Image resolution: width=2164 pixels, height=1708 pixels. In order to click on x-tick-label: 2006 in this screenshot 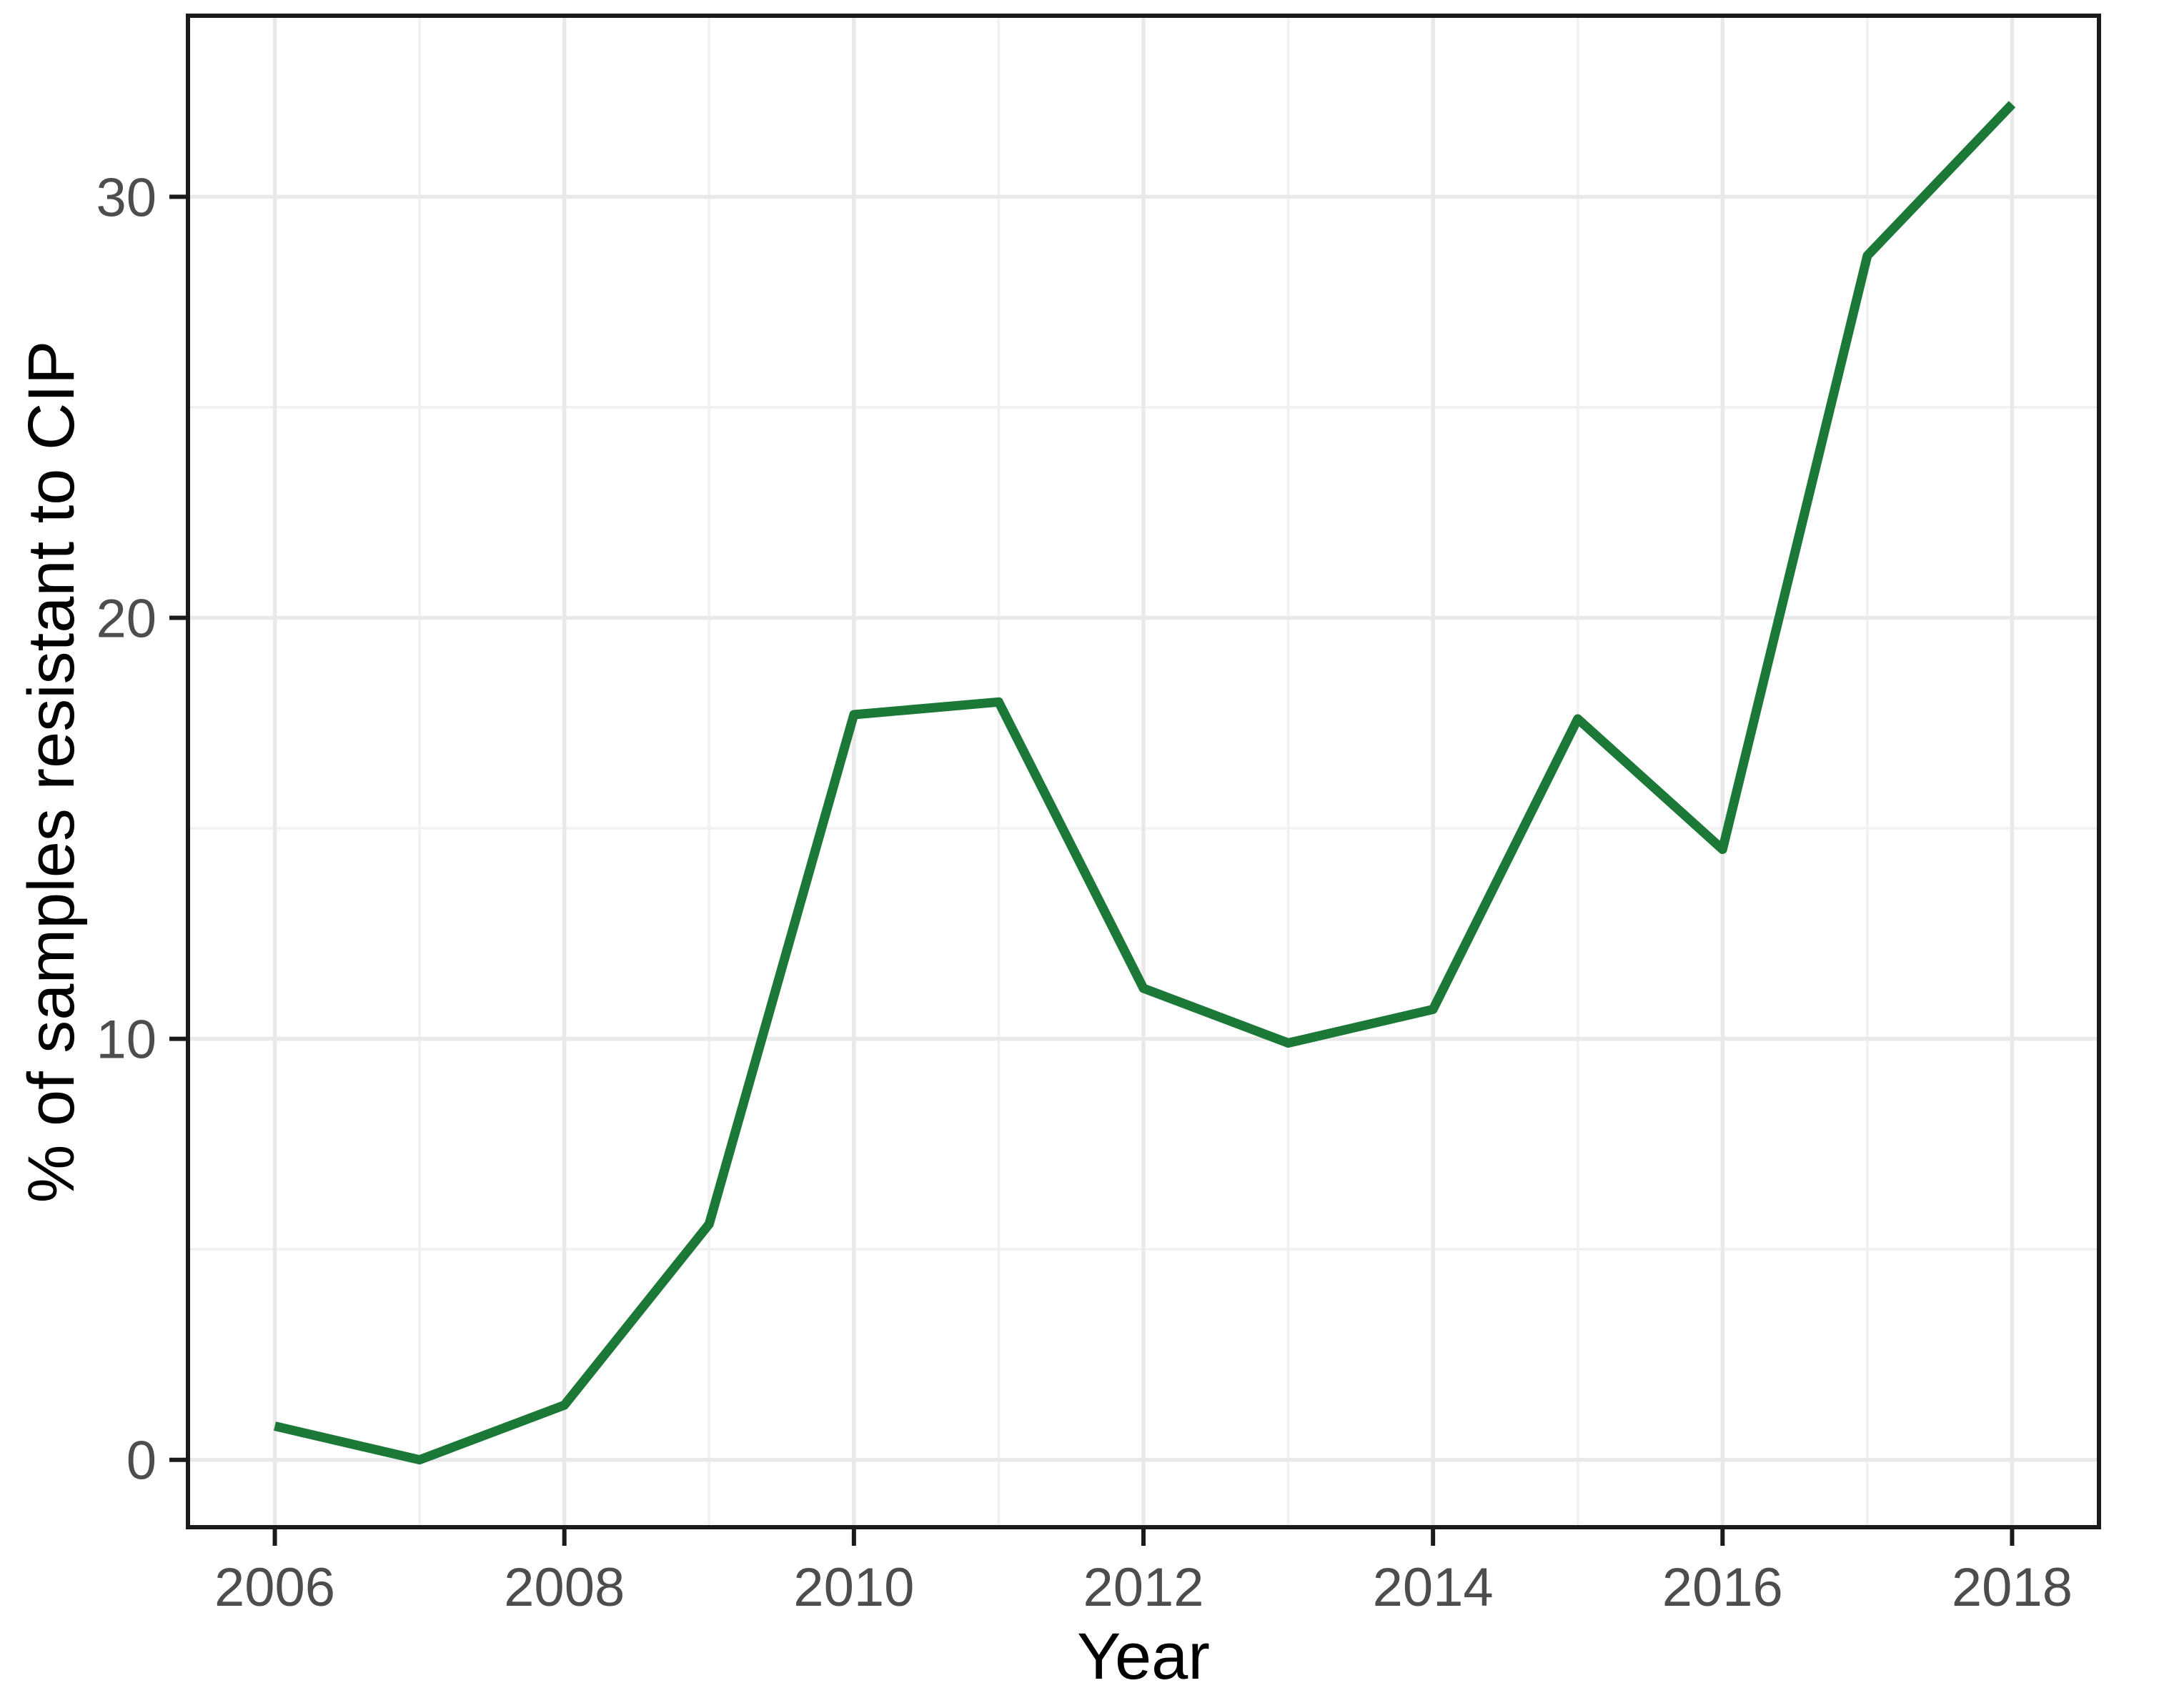, I will do `click(274, 1588)`.